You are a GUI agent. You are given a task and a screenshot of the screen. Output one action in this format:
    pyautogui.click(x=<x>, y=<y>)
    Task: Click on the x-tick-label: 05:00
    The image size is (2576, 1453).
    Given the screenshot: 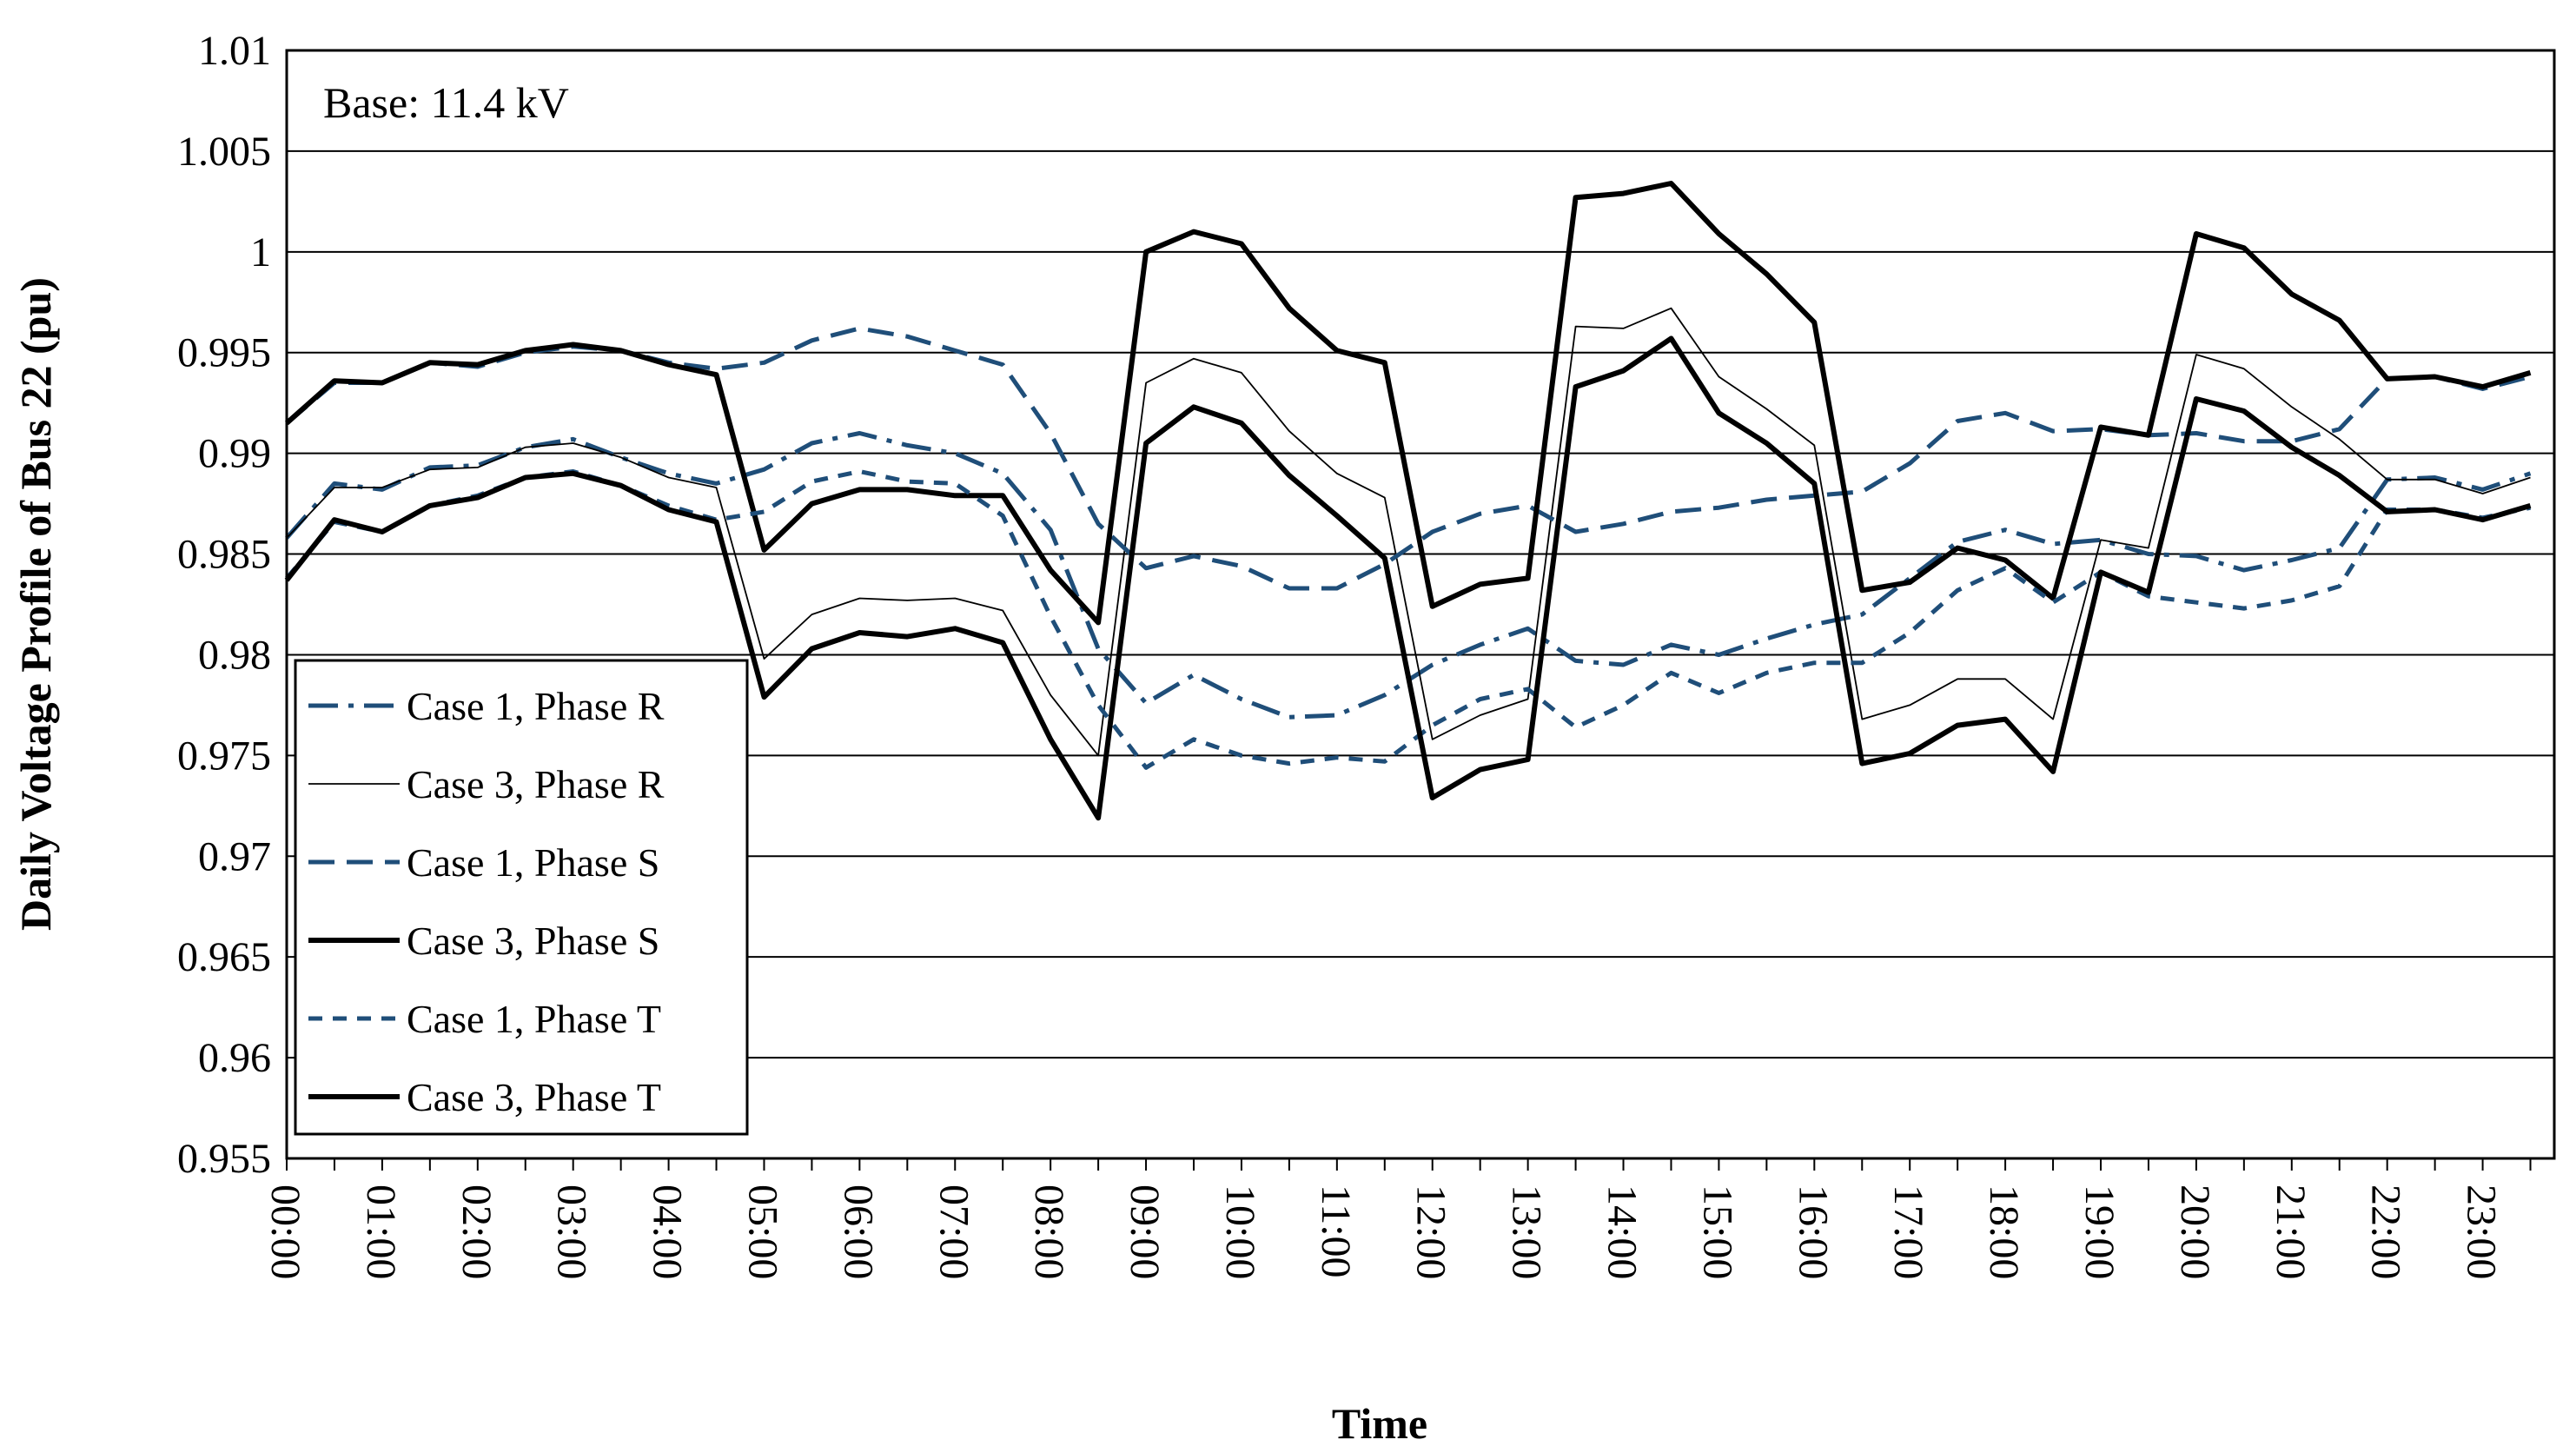 What is the action you would take?
    pyautogui.click(x=762, y=1231)
    